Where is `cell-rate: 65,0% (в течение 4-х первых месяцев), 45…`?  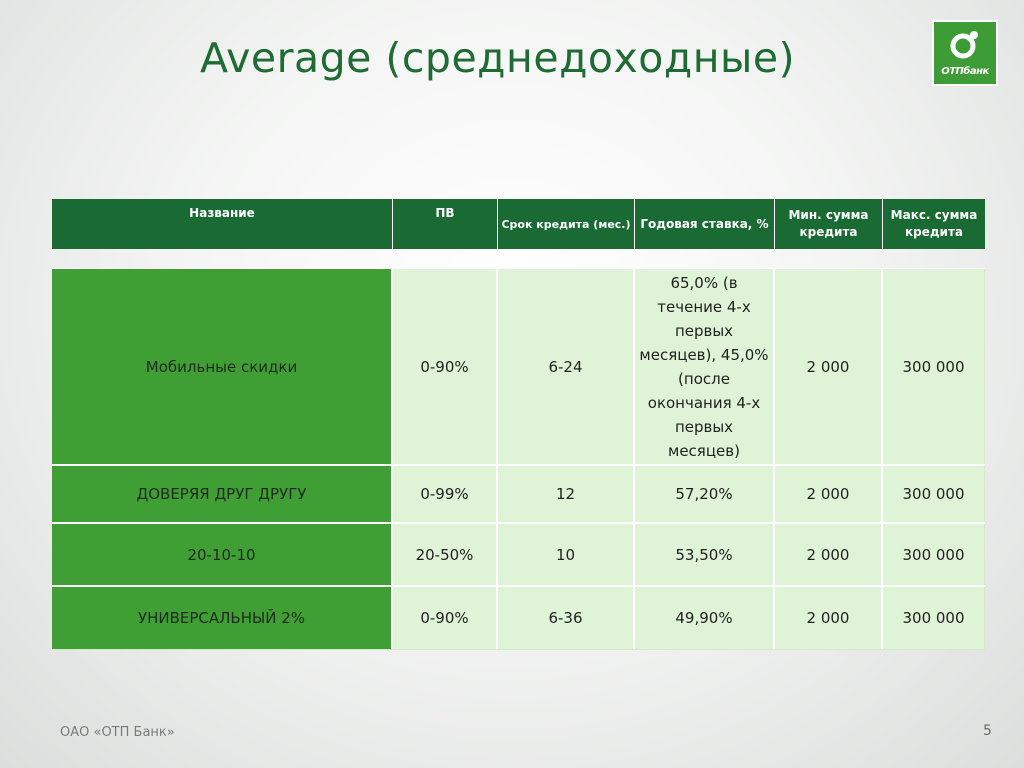 cell-rate: 65,0% (в течение 4-х первых месяцев), 45… is located at coordinates (705, 366).